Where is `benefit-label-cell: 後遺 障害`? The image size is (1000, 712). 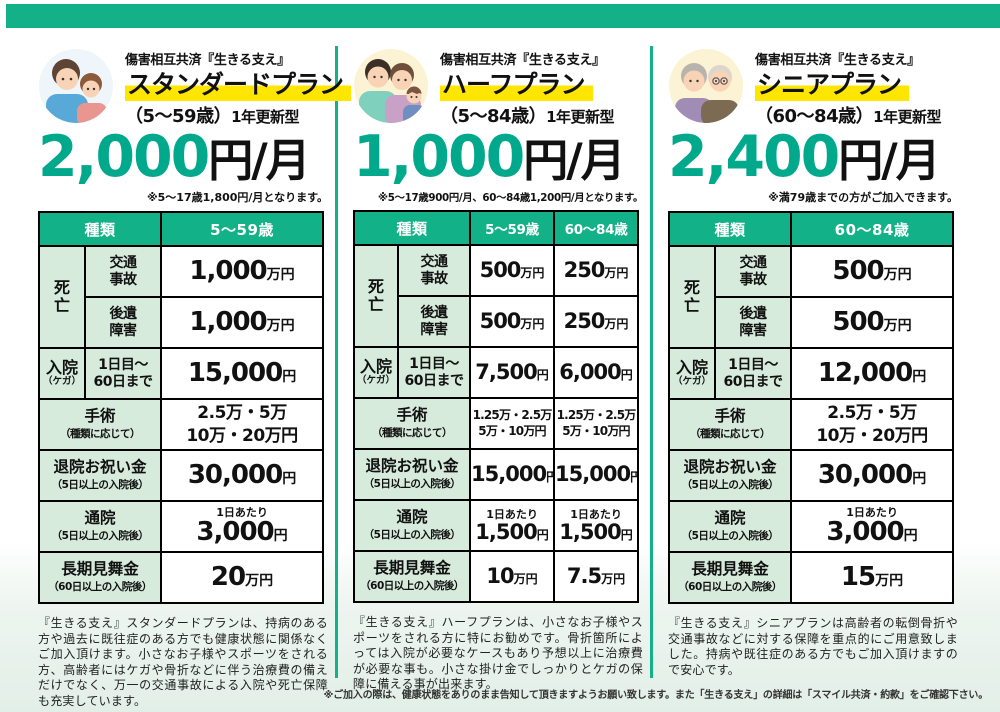 benefit-label-cell: 後遺 障害 is located at coordinates (123, 322).